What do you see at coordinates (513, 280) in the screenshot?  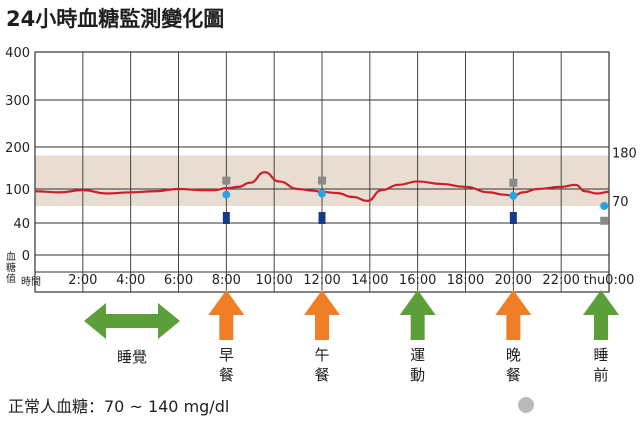 I see `x-tick-label: 20:00` at bounding box center [513, 280].